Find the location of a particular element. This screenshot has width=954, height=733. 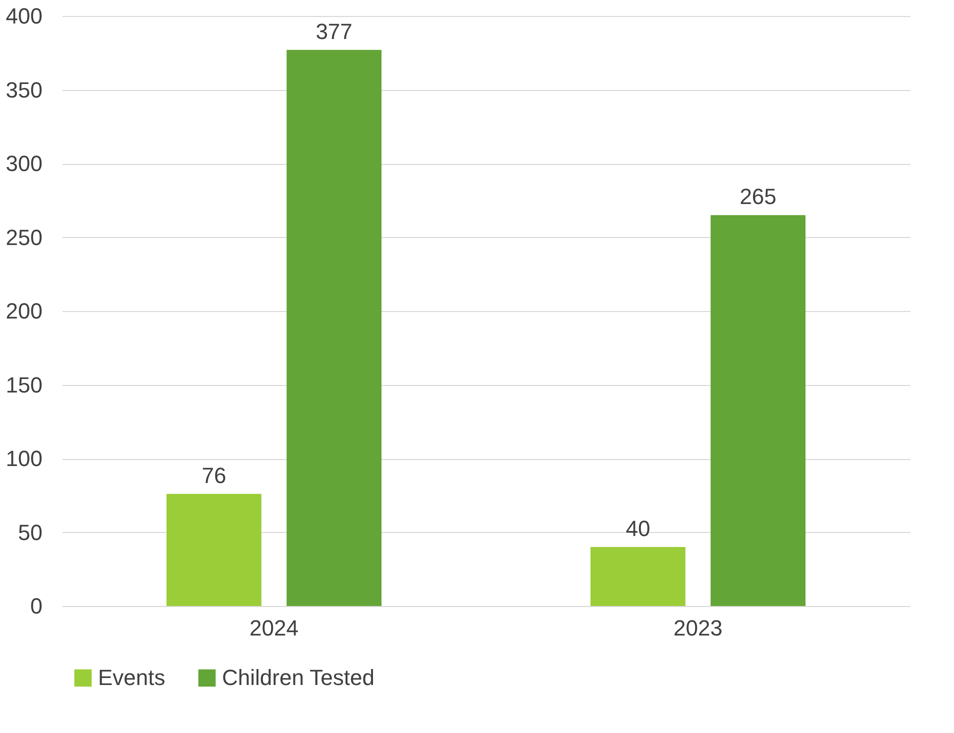

data-label: 265 is located at coordinates (758, 197).